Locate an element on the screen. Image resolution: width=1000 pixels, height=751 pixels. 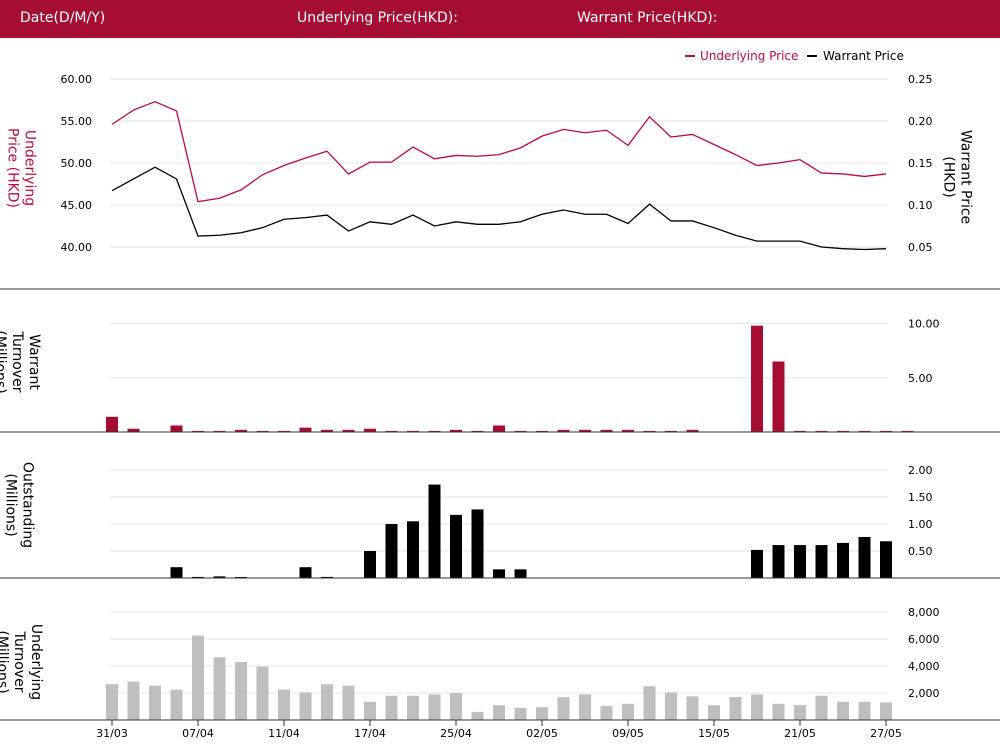
underlying-turnover-axis-label: UnderlyingTurnover(Millions) is located at coordinates (22, 662).